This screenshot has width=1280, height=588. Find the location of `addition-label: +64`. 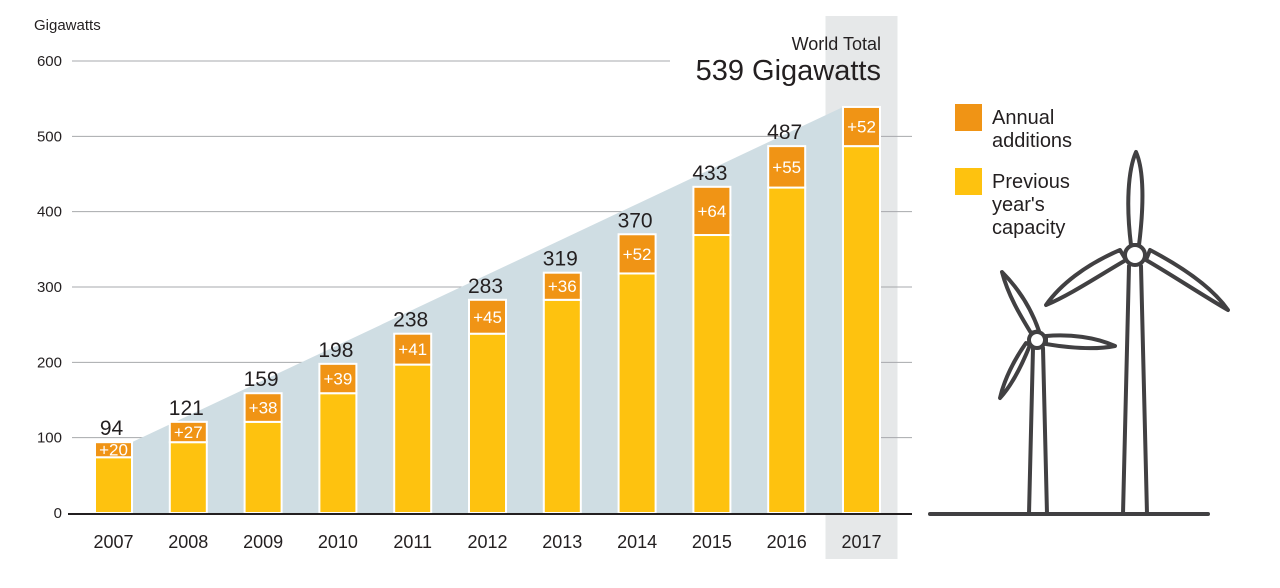

addition-label: +64 is located at coordinates (711, 211).